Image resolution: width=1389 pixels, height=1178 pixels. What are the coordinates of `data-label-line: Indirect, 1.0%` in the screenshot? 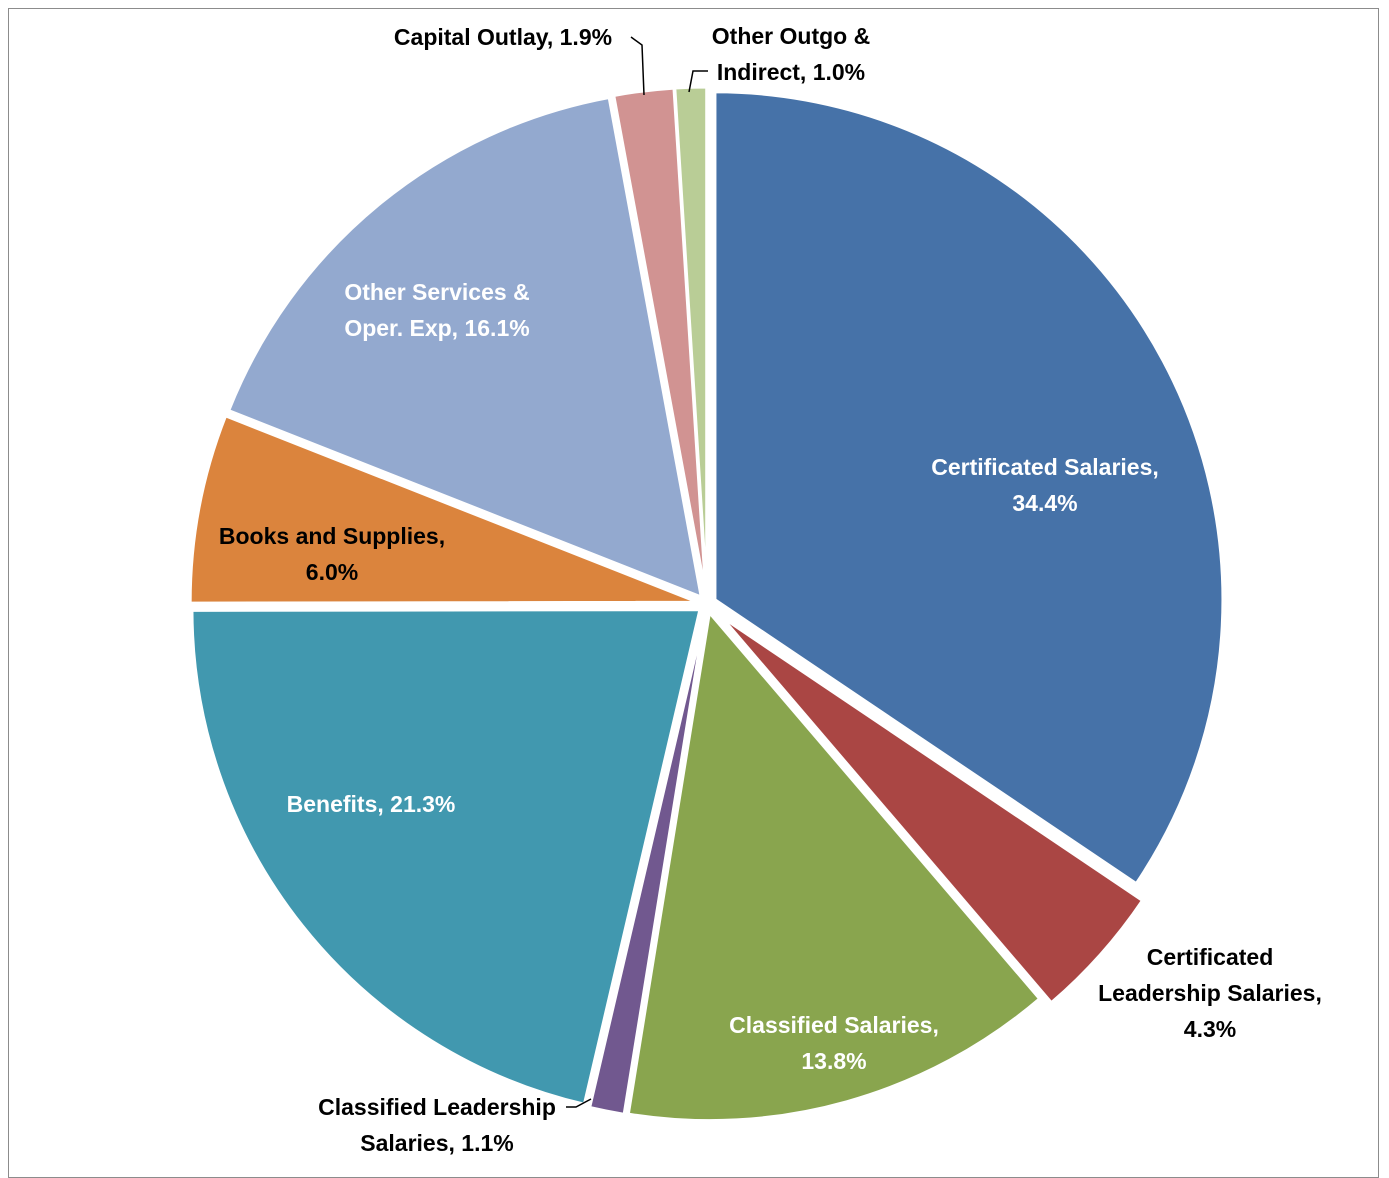 It's located at (791, 72).